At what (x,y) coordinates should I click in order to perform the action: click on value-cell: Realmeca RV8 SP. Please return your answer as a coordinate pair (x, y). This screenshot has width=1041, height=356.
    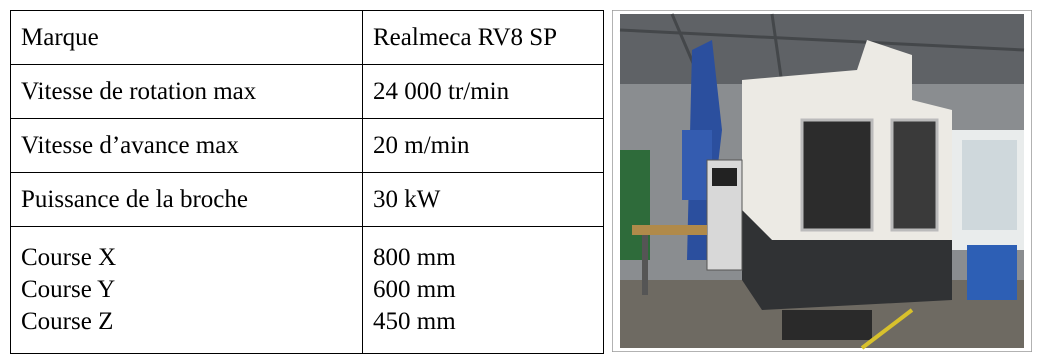
    Looking at the image, I should click on (483, 37).